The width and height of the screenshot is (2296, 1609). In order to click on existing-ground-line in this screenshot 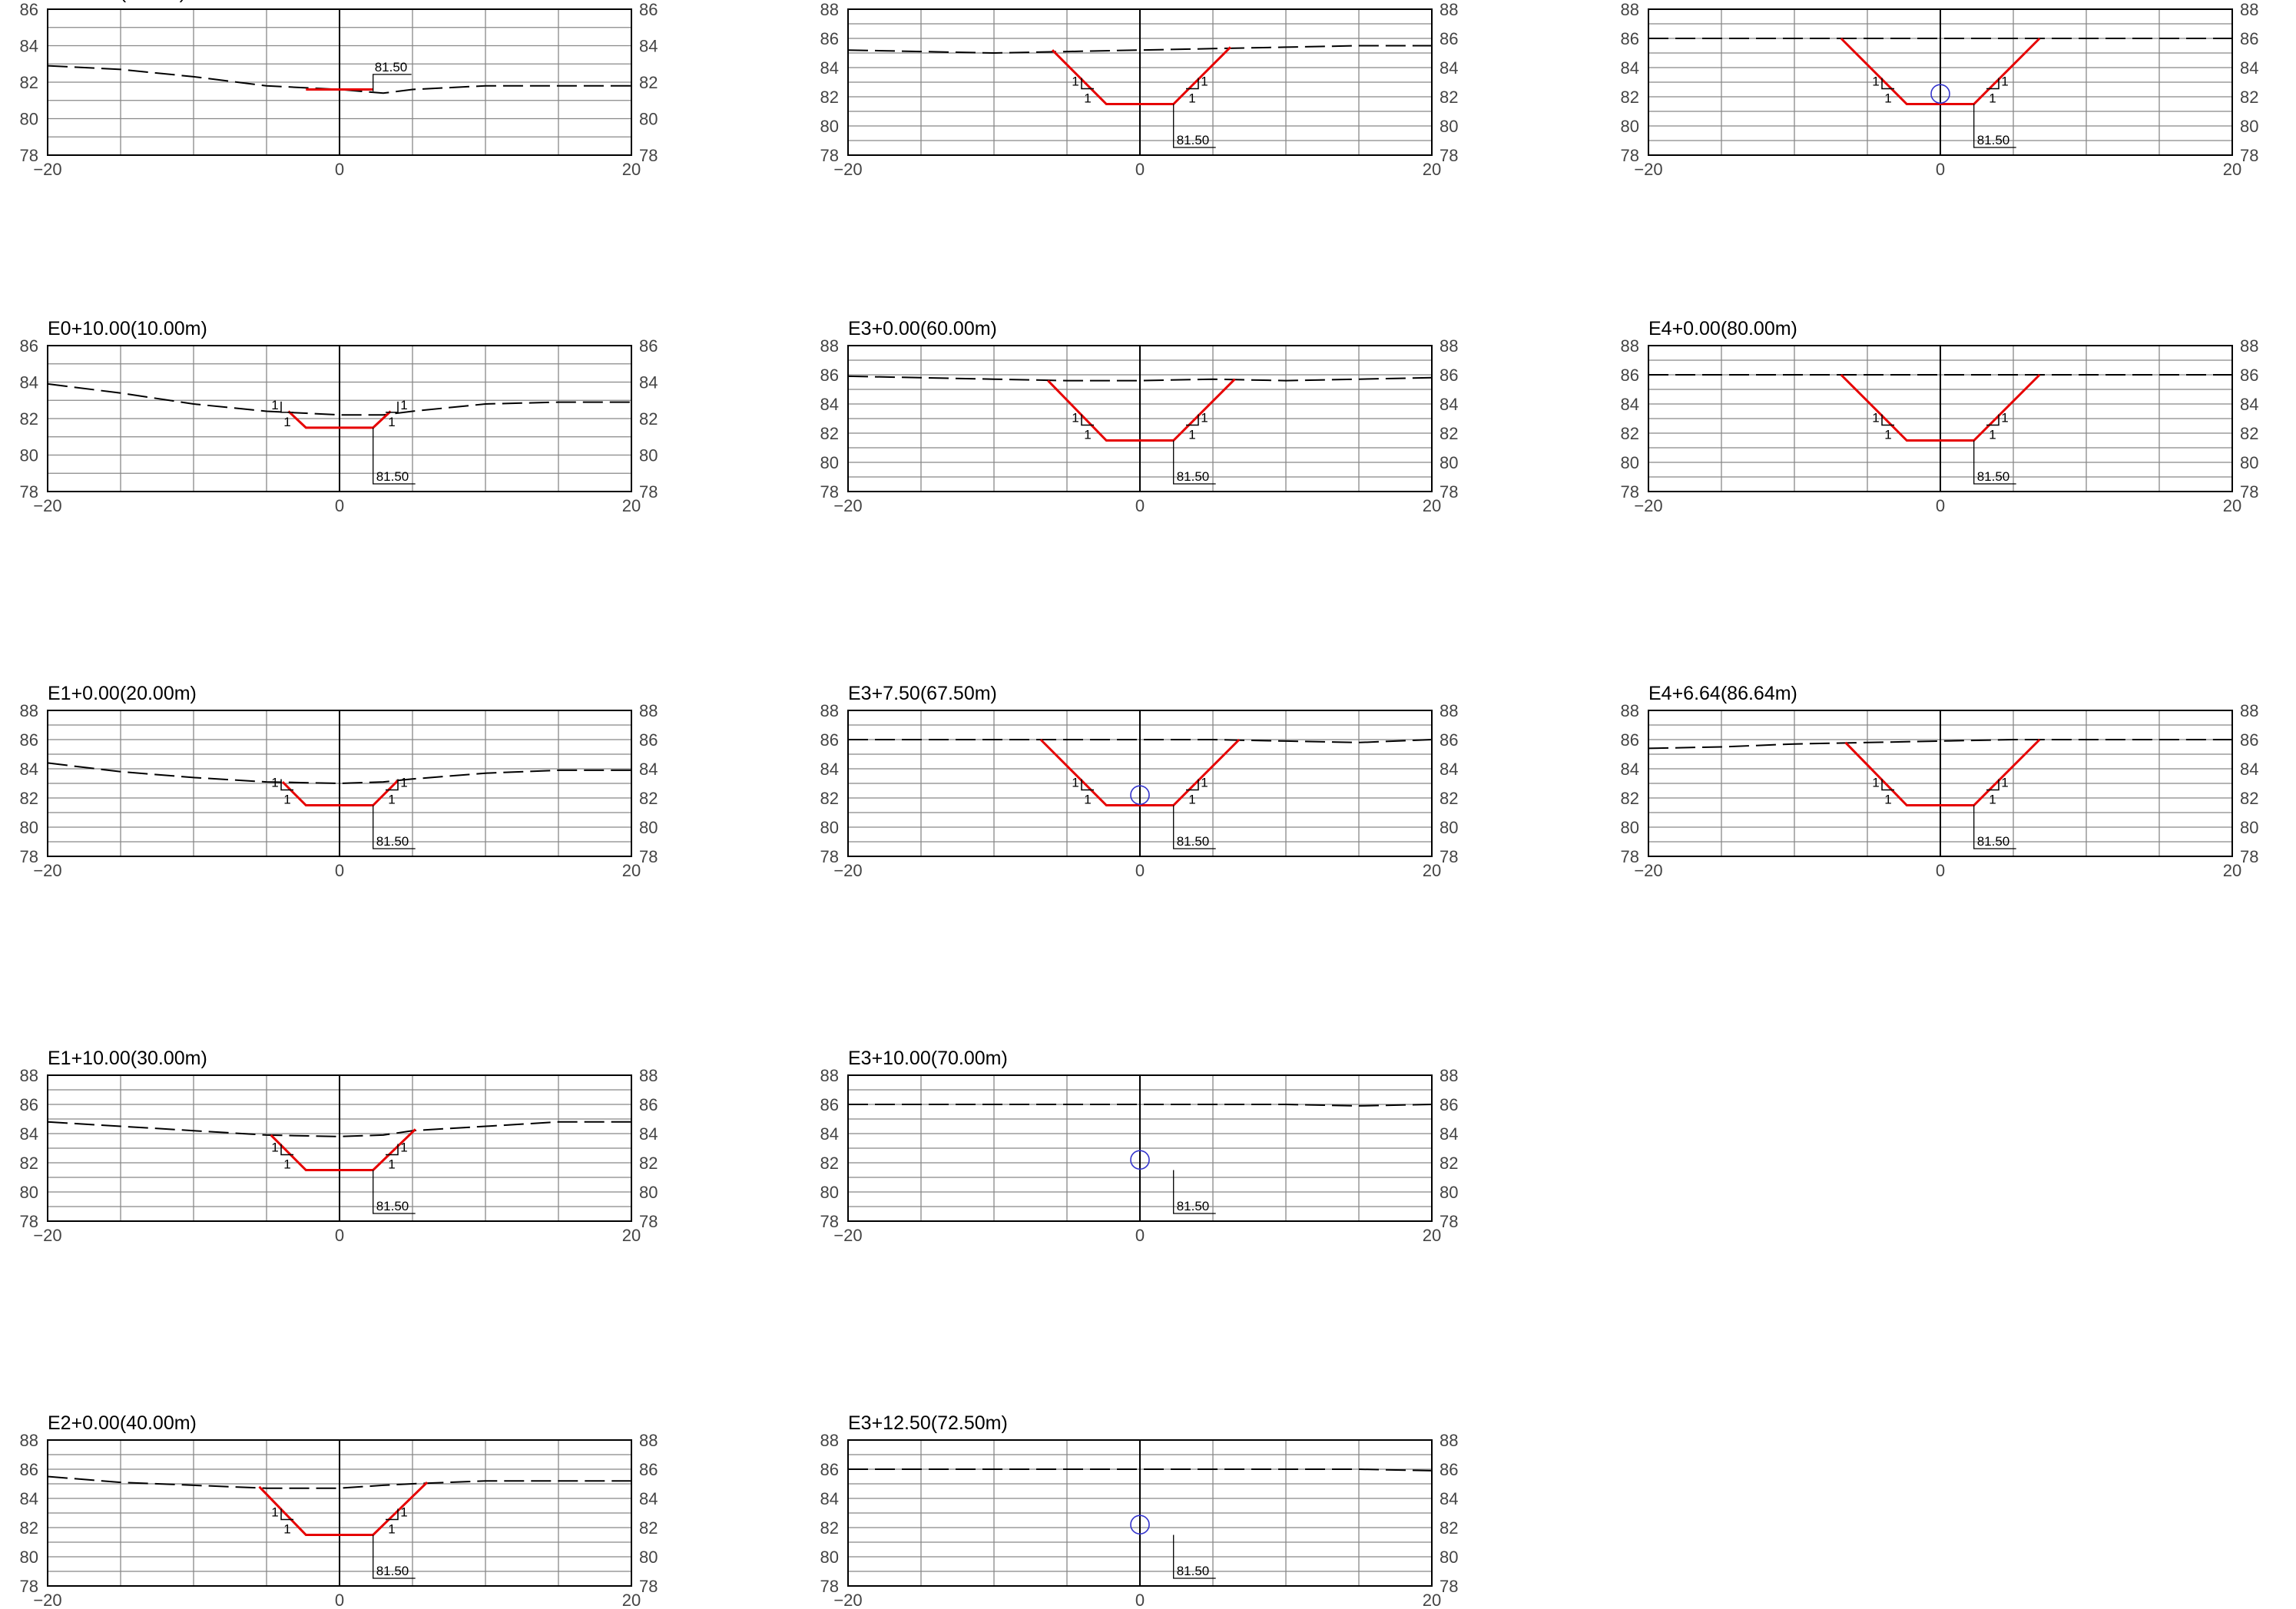, I will do `click(339, 1482)`.